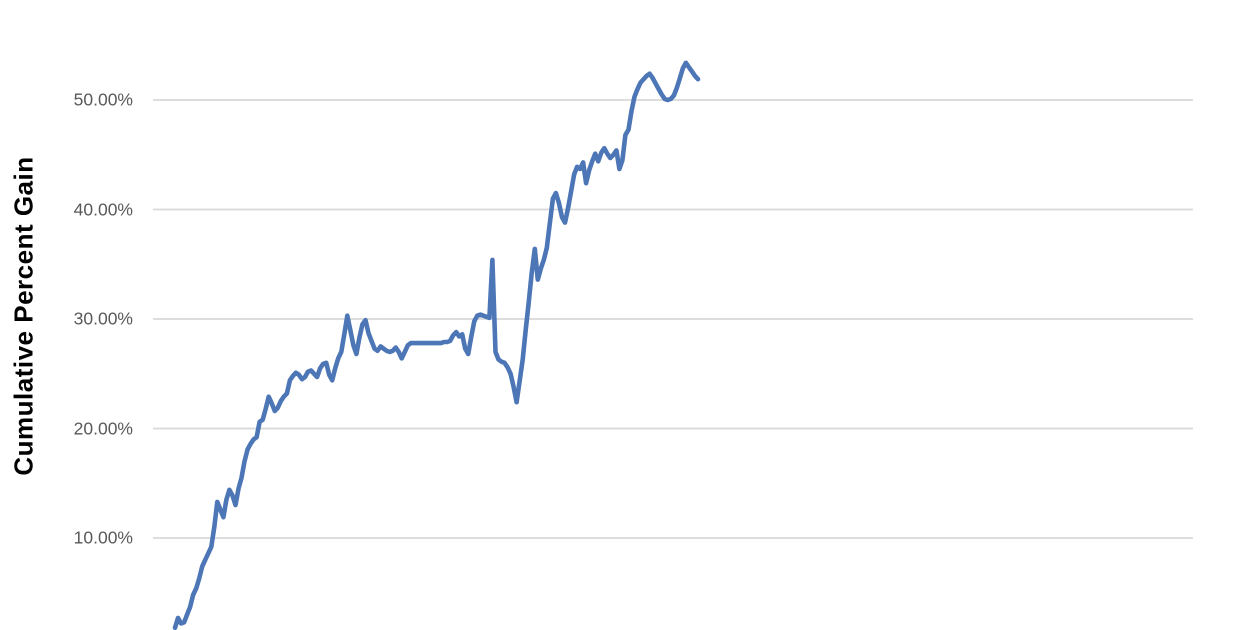 The image size is (1238, 630). Describe the element at coordinates (103, 428) in the screenshot. I see `y-axis-tick-label: 20.00%` at that location.